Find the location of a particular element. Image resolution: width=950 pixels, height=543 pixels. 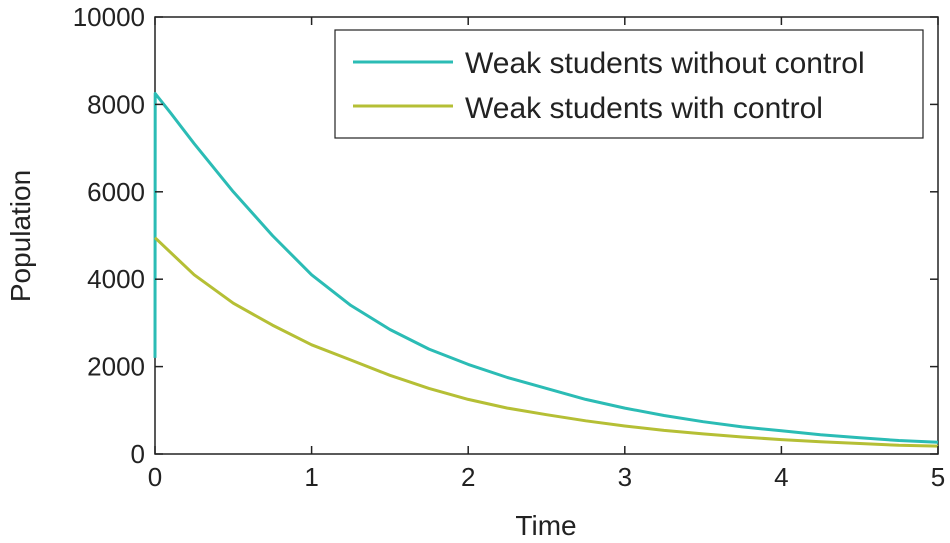

x-tick-label-2: 2 is located at coordinates (468, 477).